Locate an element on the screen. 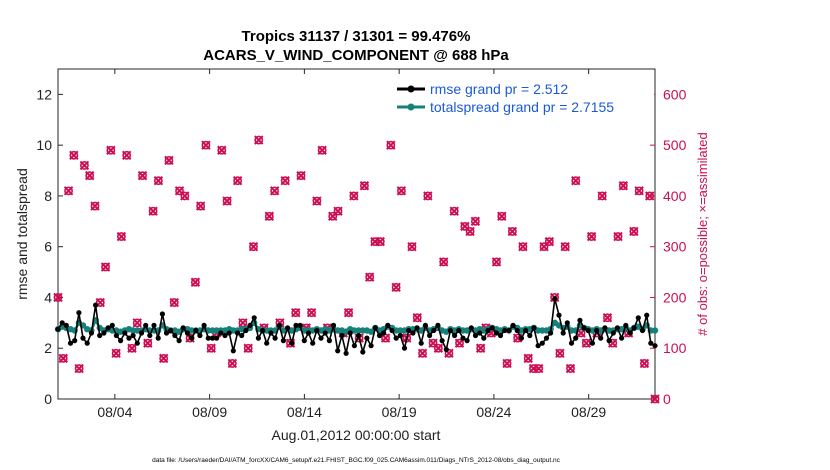 This screenshot has width=830, height=470. x-tick-label: 08/09 is located at coordinates (209, 412).